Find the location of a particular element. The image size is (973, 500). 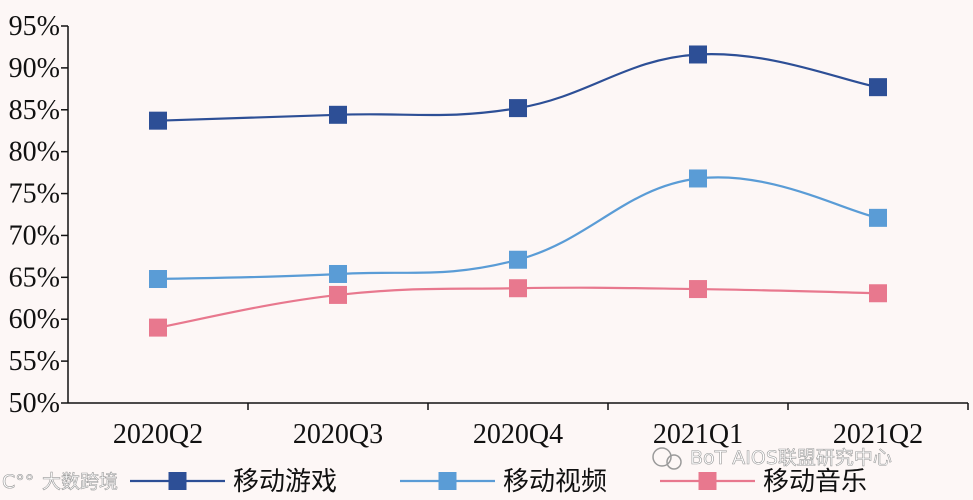

y-tick-label: 60% is located at coordinates (34, 319).